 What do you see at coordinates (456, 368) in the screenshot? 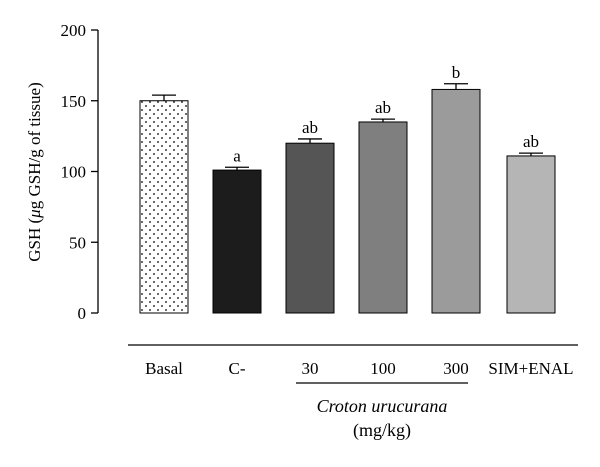
I see `category-label: 300` at bounding box center [456, 368].